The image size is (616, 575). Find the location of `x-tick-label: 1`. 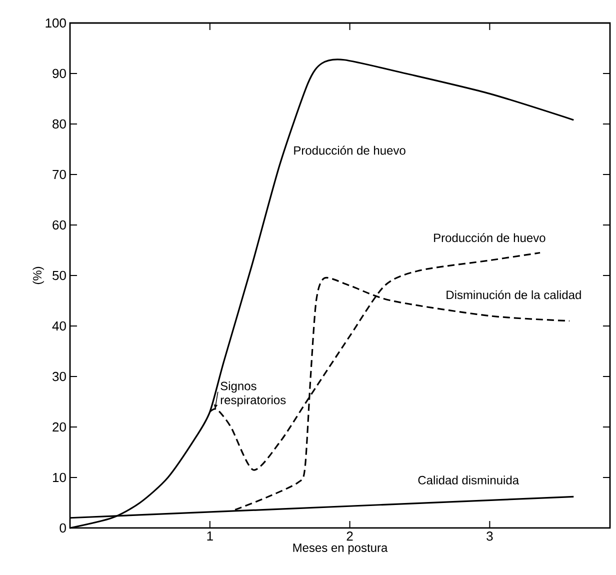

x-tick-label: 1 is located at coordinates (210, 536).